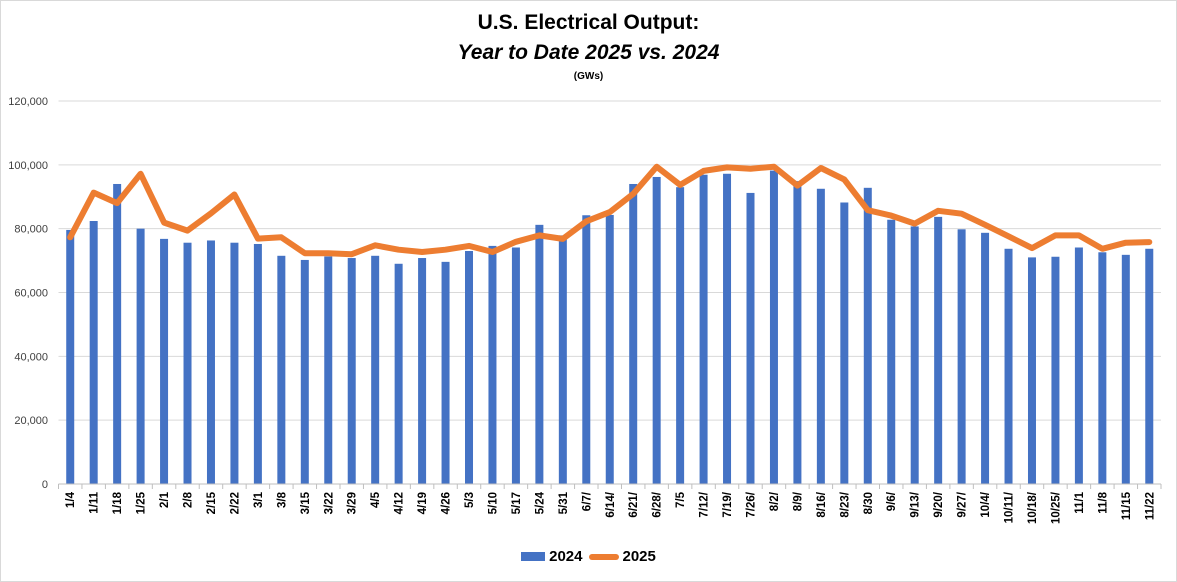 This screenshot has height=582, width=1177. Describe the element at coordinates (587, 501) in the screenshot. I see `x-tick-label: 6/7/` at that location.